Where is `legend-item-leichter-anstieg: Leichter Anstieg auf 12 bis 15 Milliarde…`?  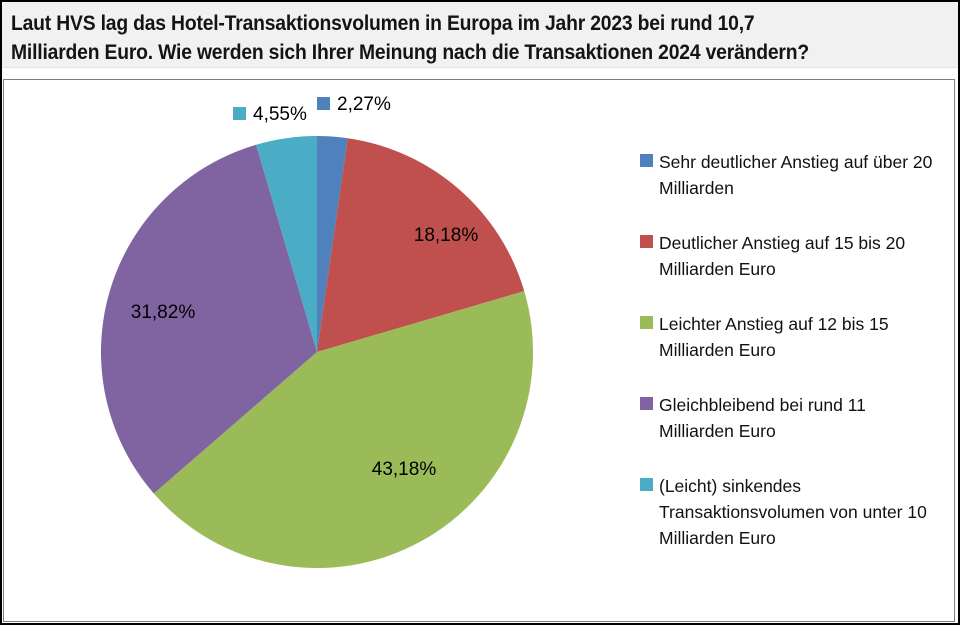 legend-item-leichter-anstieg: Leichter Anstieg auf 12 bis 15 Milliarde… is located at coordinates (796, 337).